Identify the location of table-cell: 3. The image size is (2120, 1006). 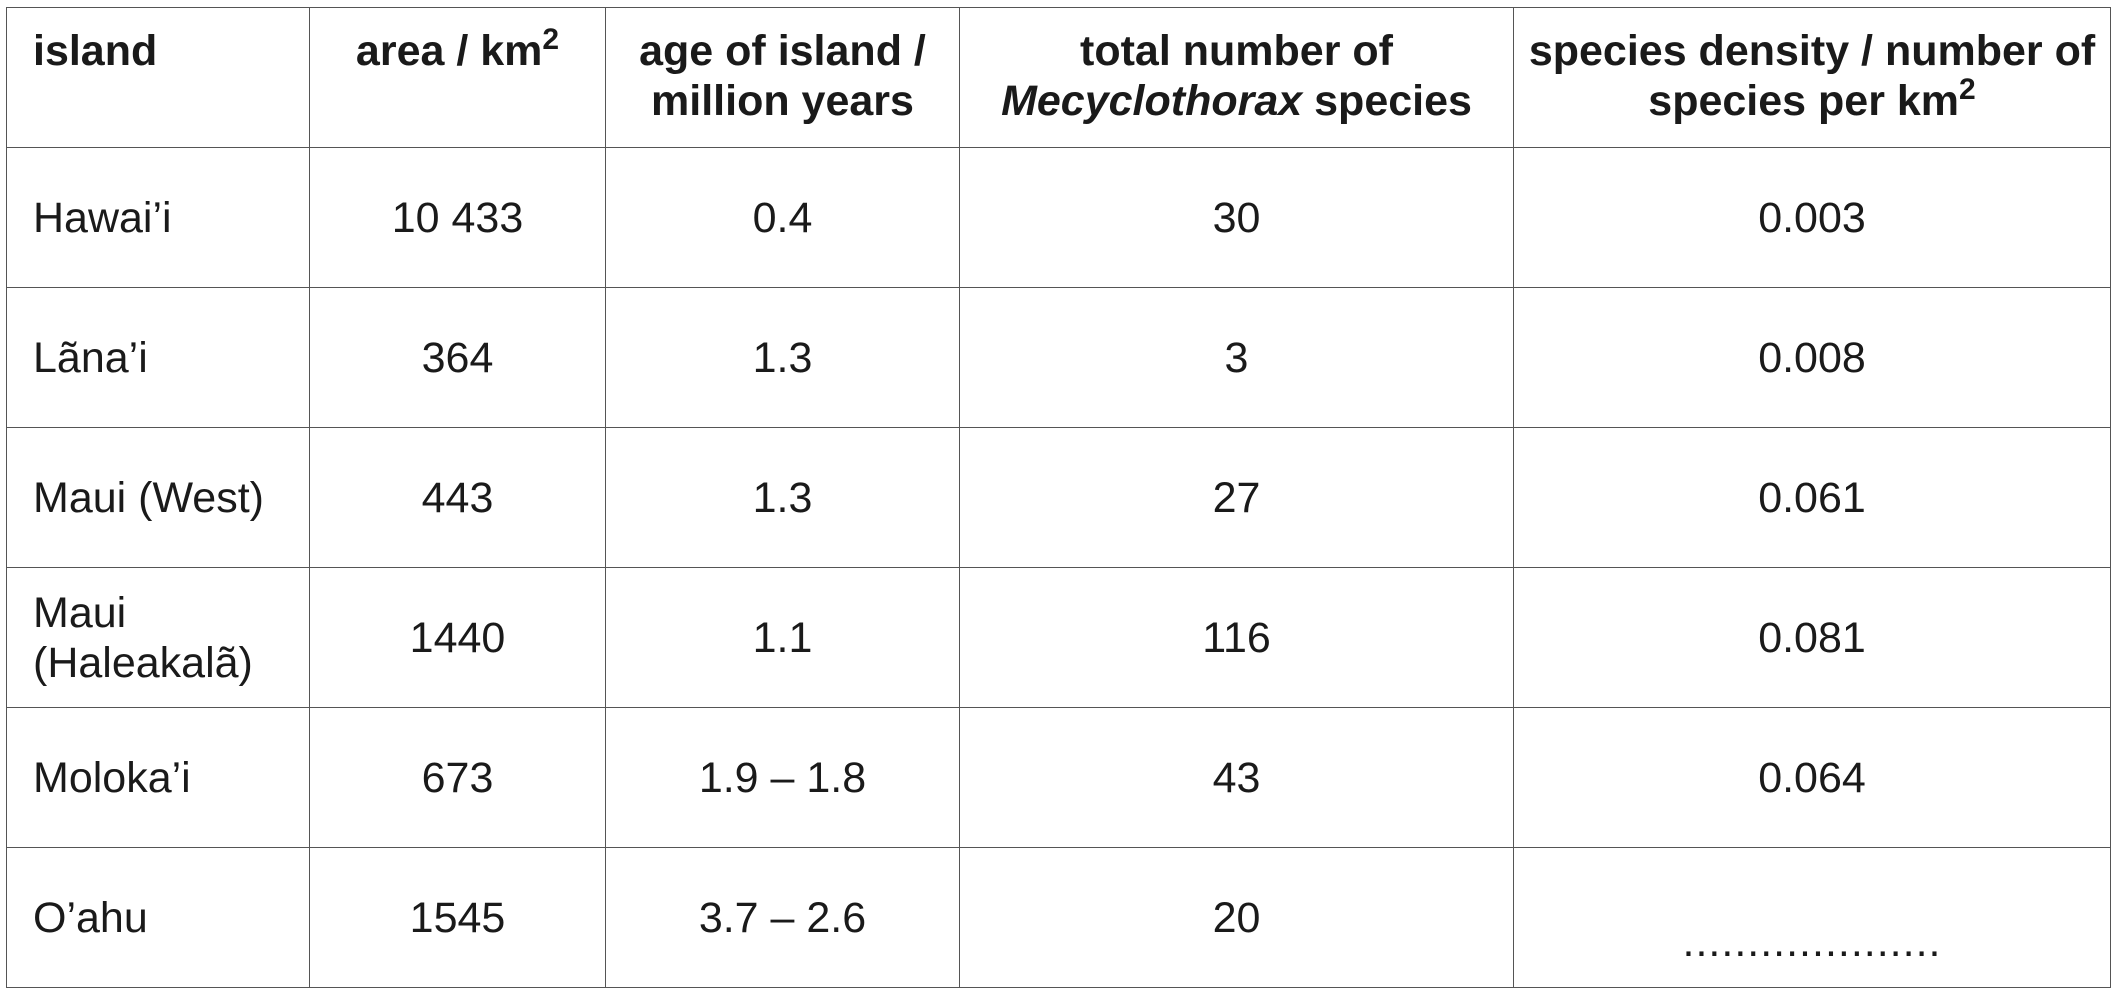
(1236, 357).